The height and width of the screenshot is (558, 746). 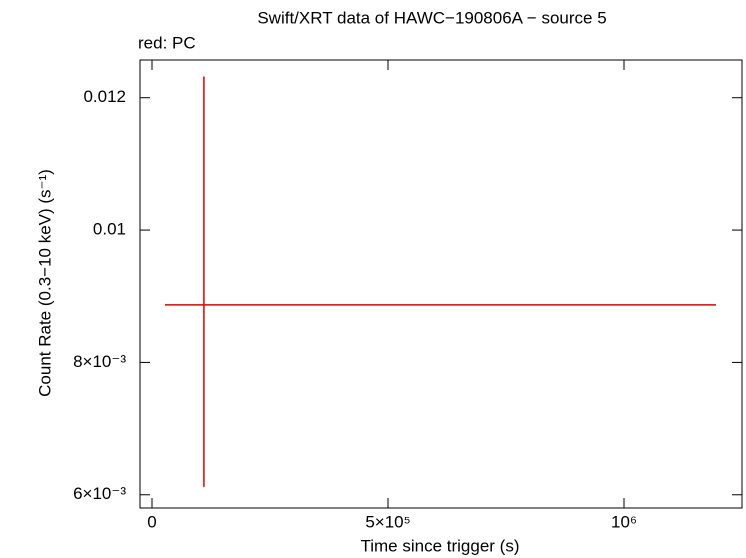 What do you see at coordinates (99, 493) in the screenshot?
I see `y-tick-label: 6×10⁻³` at bounding box center [99, 493].